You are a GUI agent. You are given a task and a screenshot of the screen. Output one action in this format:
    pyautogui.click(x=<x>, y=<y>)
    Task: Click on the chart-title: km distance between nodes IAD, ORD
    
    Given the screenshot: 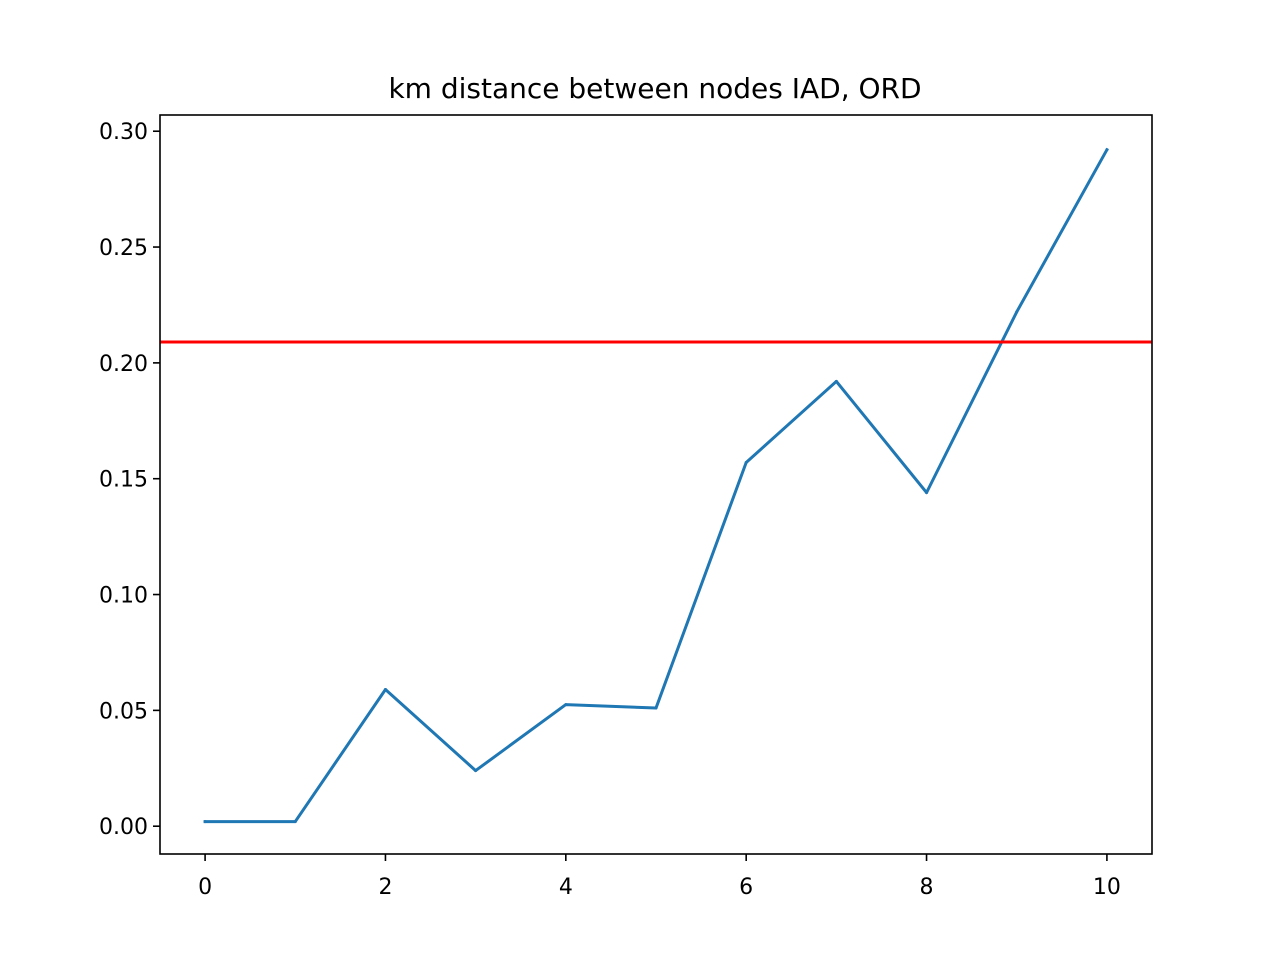 What is the action you would take?
    pyautogui.click(x=654, y=88)
    